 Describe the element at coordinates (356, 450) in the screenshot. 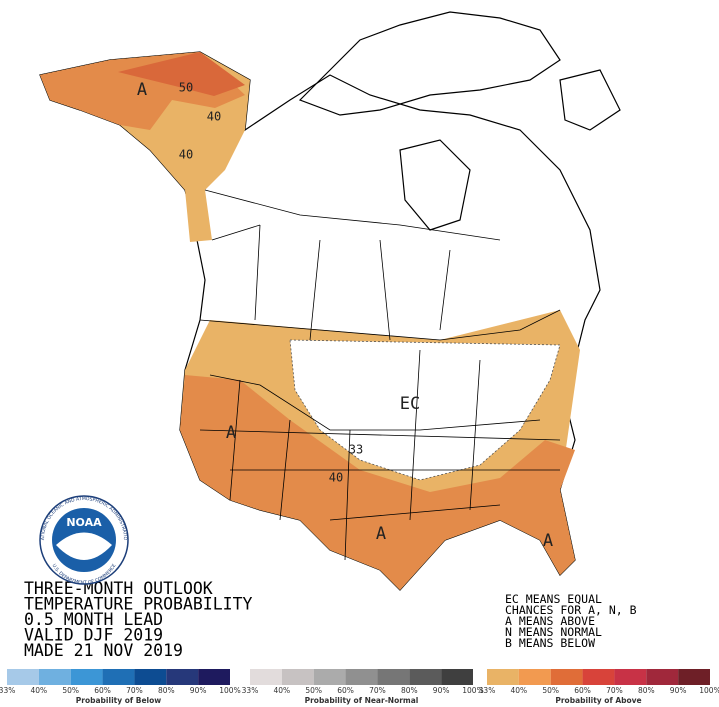

I see `map-label: 33` at that location.